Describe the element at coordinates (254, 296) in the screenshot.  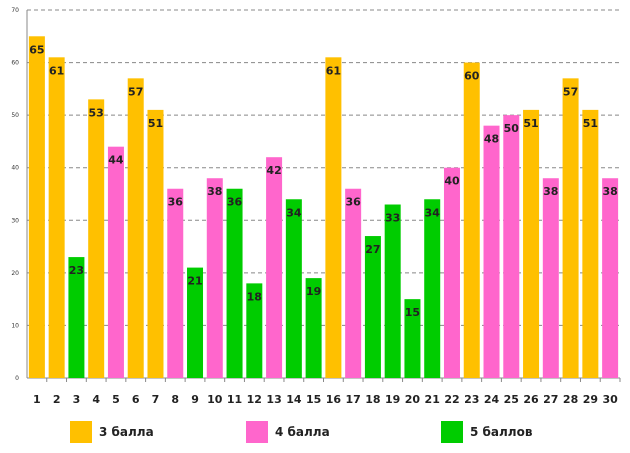
I see `data-label: 18` at that location.